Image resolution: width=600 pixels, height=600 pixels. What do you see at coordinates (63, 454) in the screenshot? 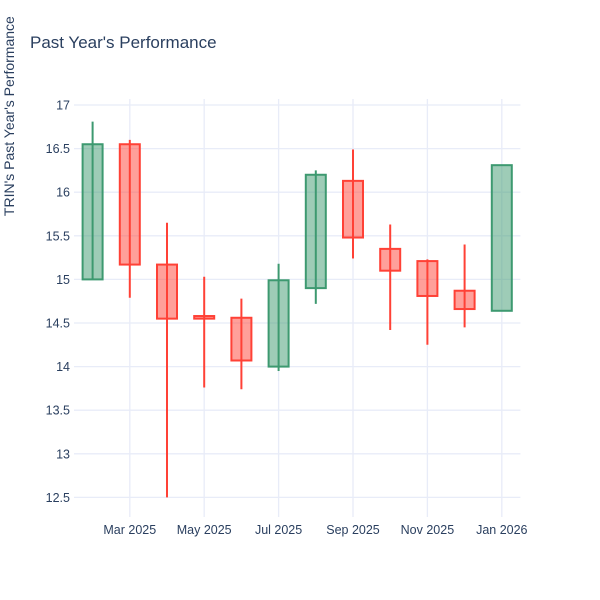
I see `y-tick-label: 13` at bounding box center [63, 454].